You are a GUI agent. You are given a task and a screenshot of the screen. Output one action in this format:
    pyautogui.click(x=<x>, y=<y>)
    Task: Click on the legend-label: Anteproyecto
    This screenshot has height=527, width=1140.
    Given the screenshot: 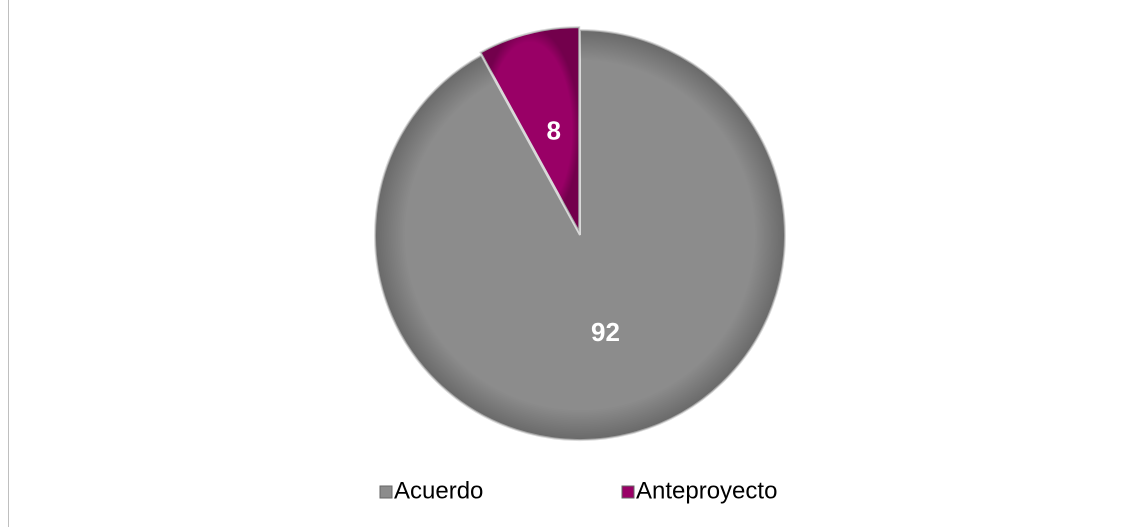 What is the action you would take?
    pyautogui.click(x=706, y=490)
    